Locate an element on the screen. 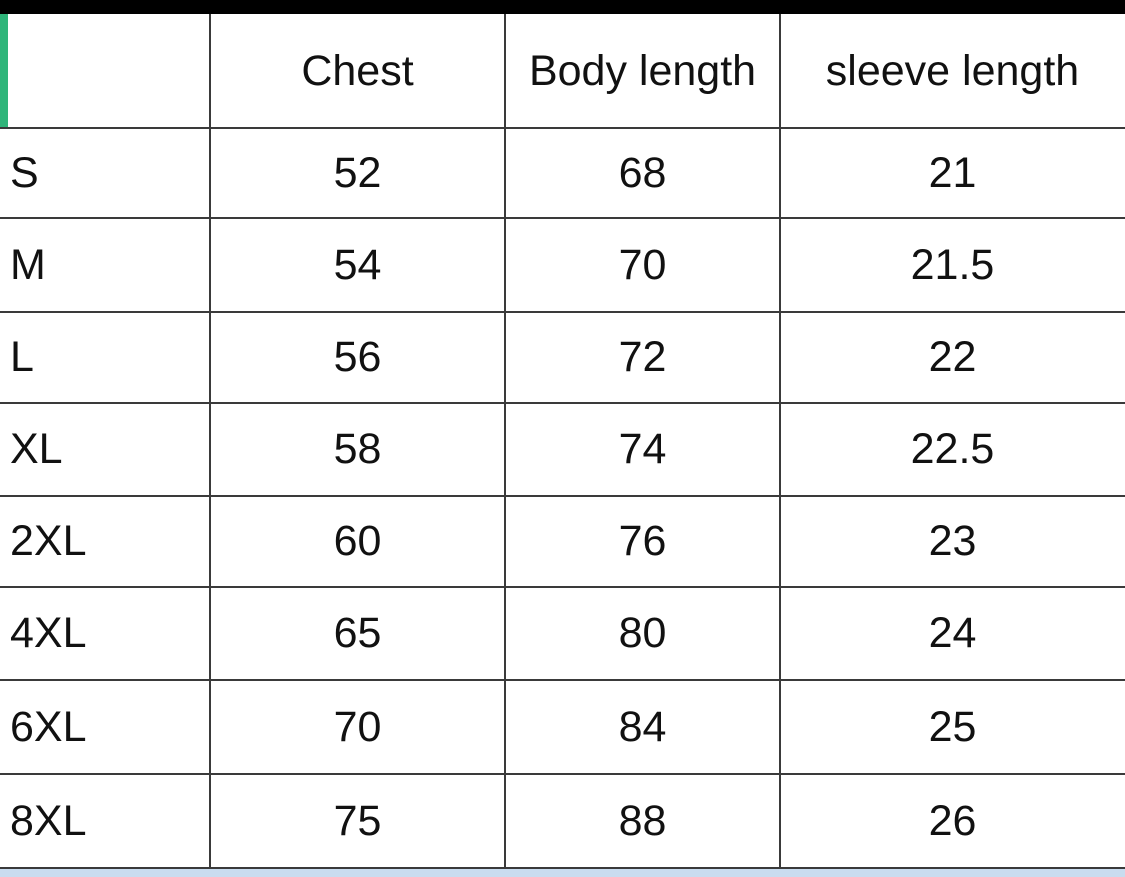  measurement: 21 is located at coordinates (952, 172).